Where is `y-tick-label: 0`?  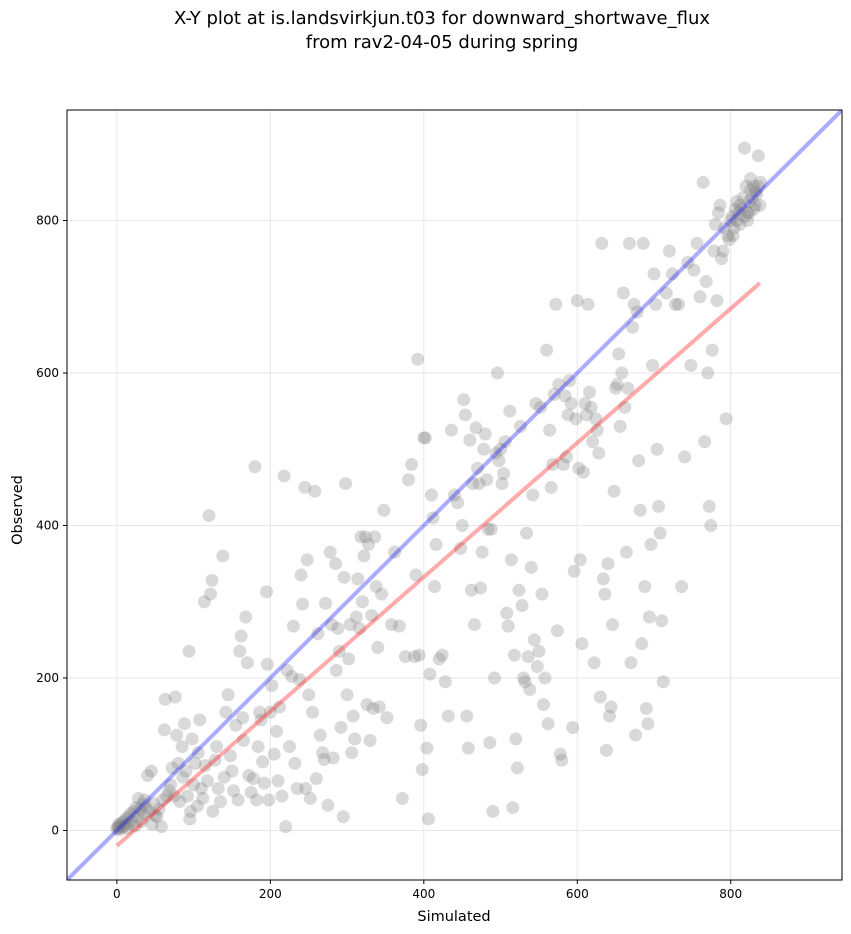 y-tick-label: 0 is located at coordinates (55, 830).